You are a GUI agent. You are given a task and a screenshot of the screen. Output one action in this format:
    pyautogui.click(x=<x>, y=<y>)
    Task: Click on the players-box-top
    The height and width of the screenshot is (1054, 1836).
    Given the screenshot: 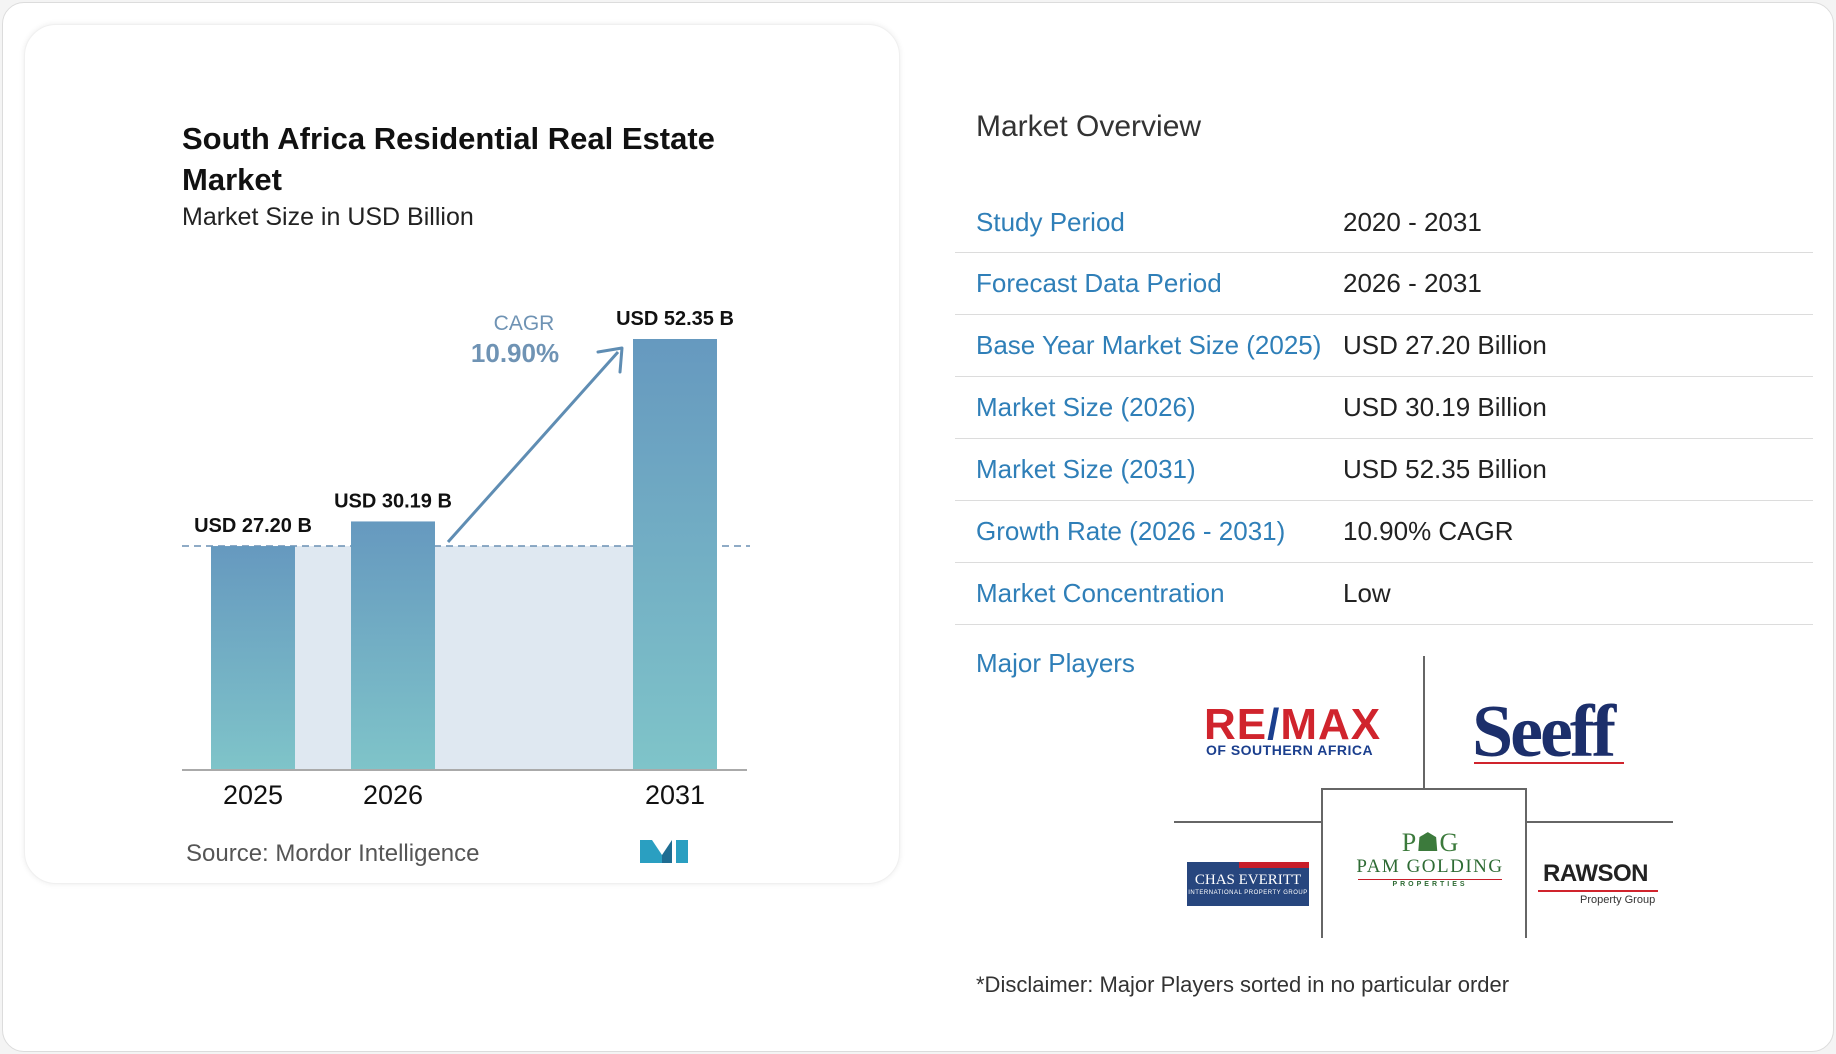 What is the action you would take?
    pyautogui.click(x=1423, y=789)
    